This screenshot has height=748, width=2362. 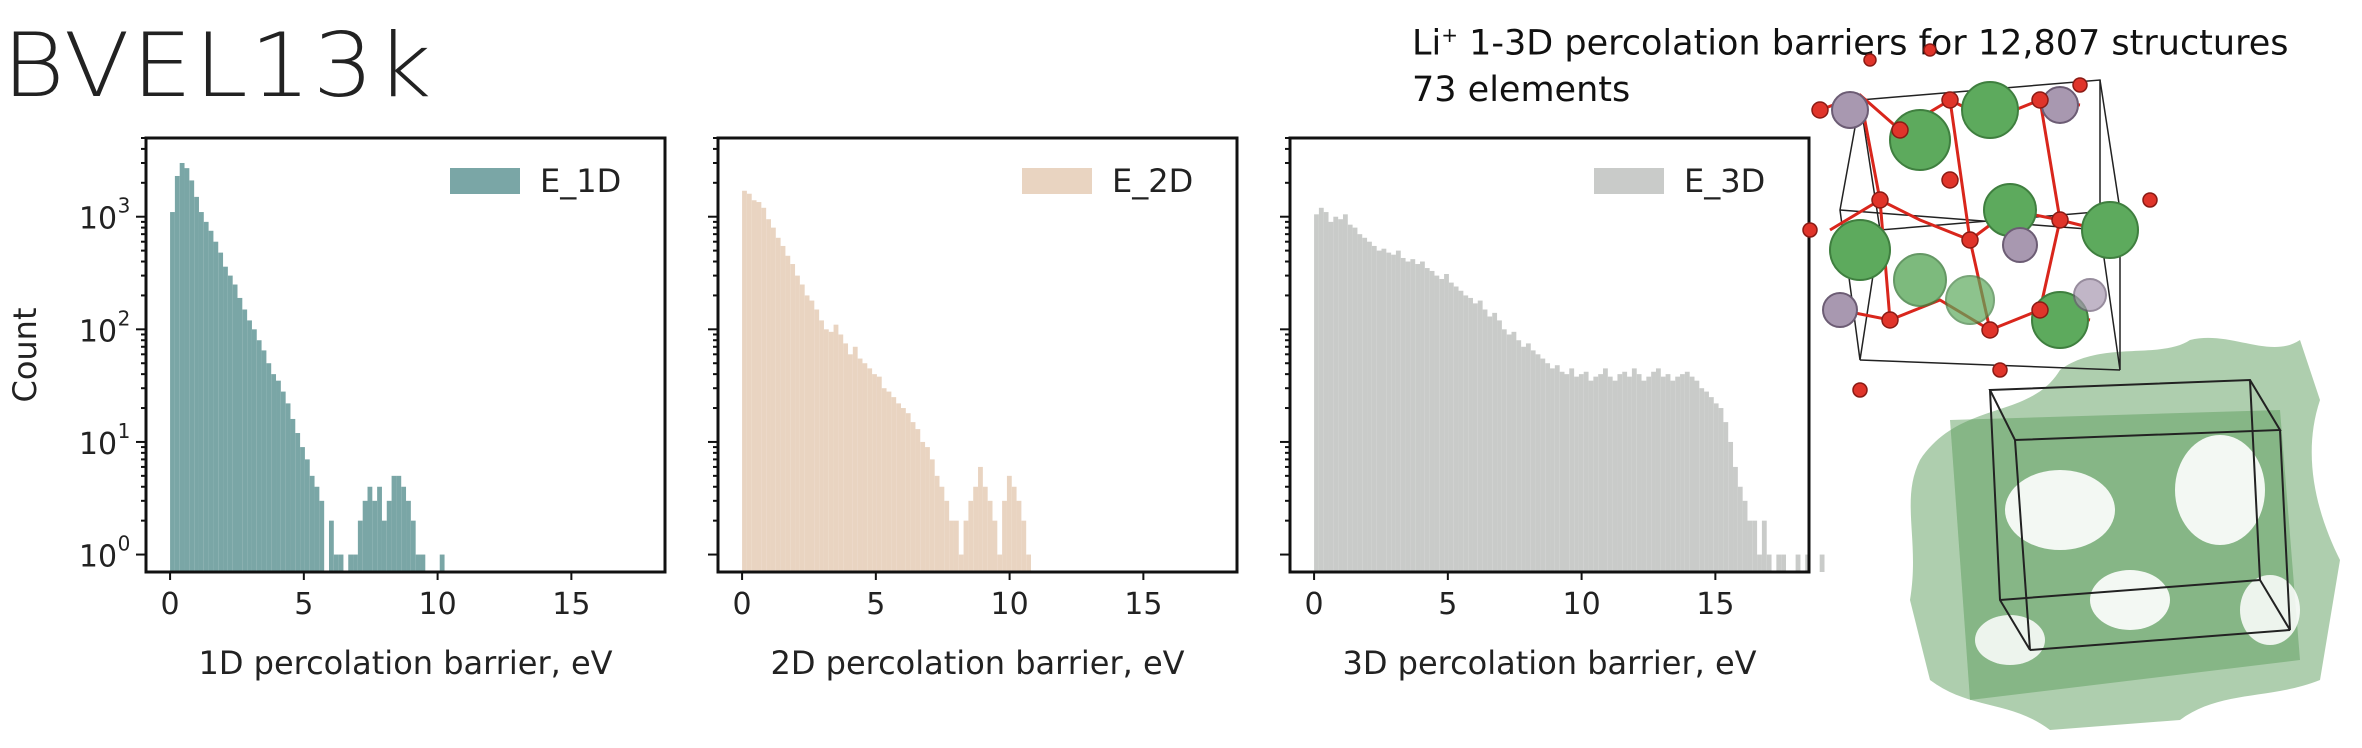 I want to click on x-axis-label: 2D percolation barrier, eV, so click(x=977, y=663).